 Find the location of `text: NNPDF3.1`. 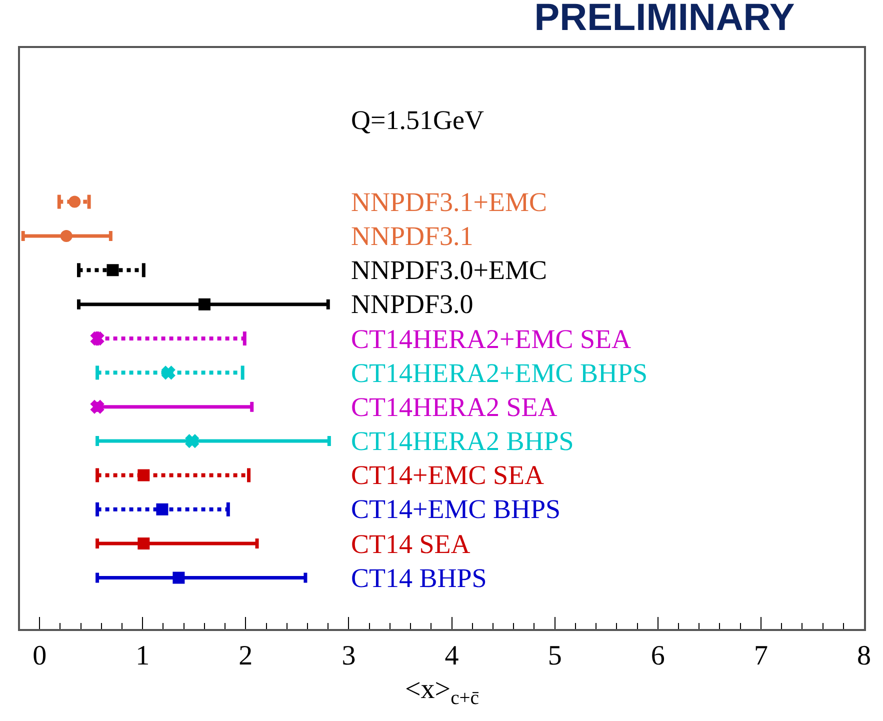

text: NNPDF3.1 is located at coordinates (412, 236).